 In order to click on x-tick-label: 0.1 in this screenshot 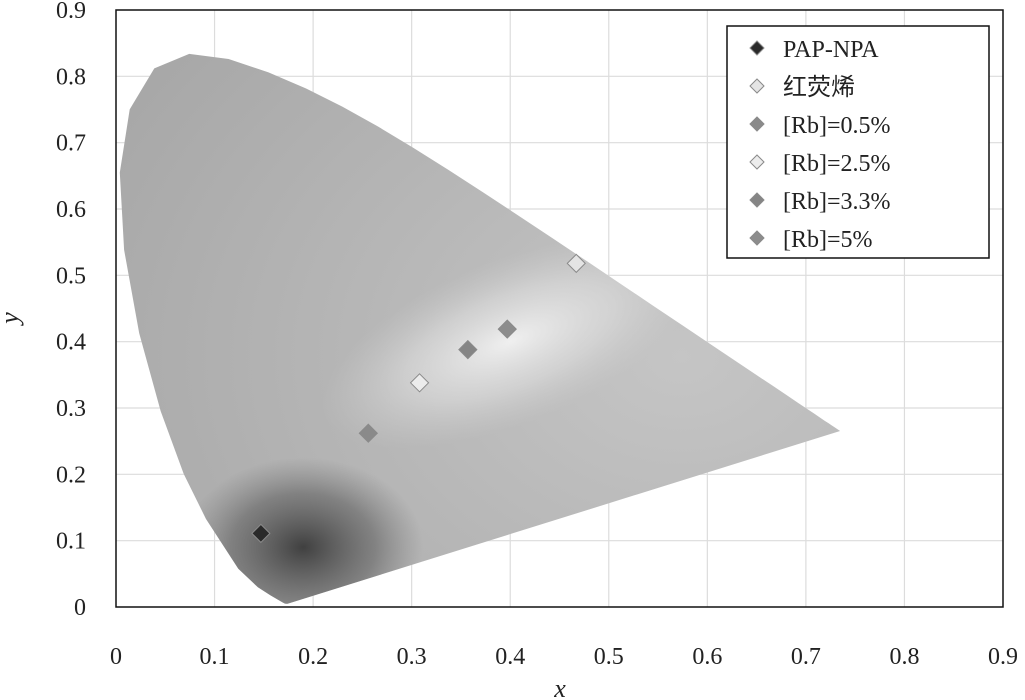, I will do `click(215, 657)`.